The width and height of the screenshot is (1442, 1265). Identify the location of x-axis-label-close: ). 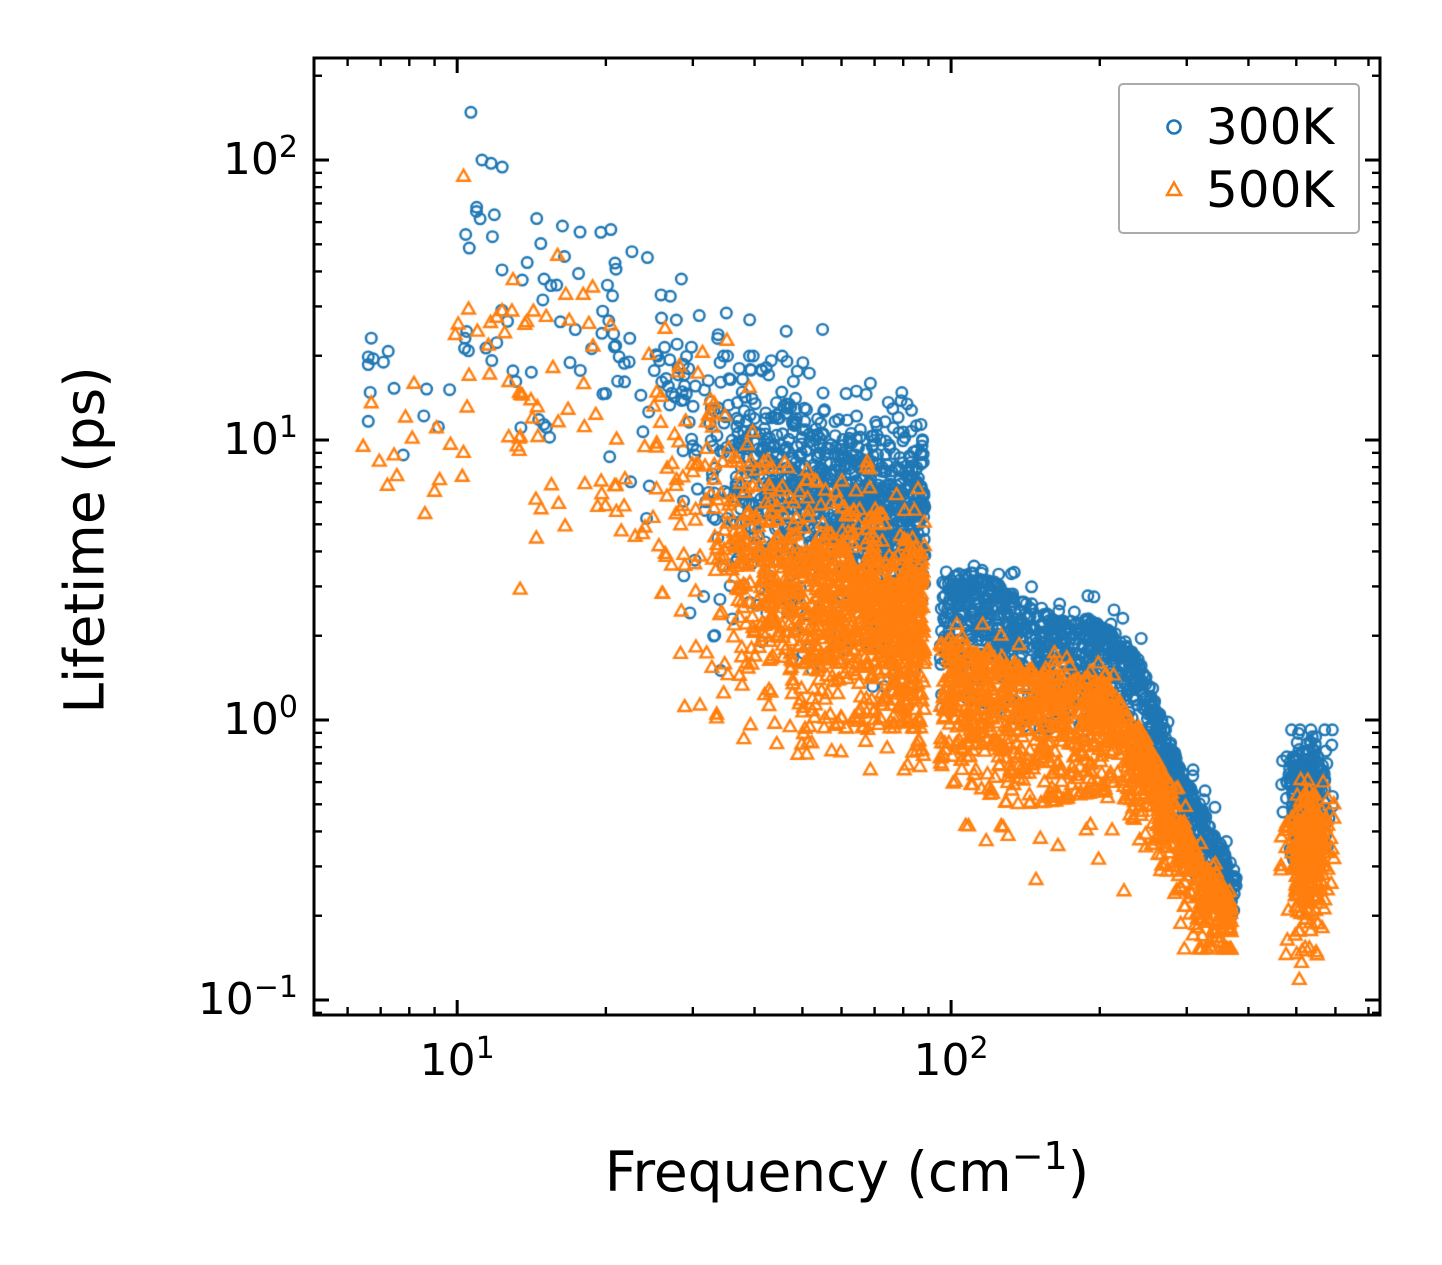
(1078, 1172).